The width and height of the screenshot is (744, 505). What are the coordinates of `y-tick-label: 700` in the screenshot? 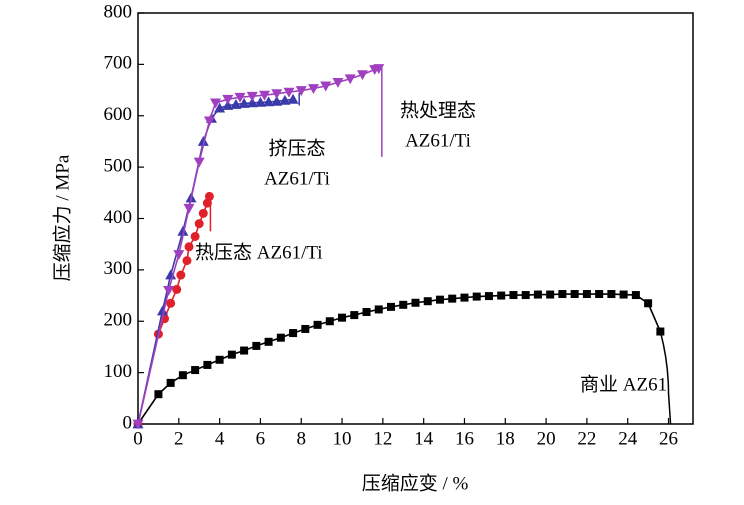 It's located at (118, 63).